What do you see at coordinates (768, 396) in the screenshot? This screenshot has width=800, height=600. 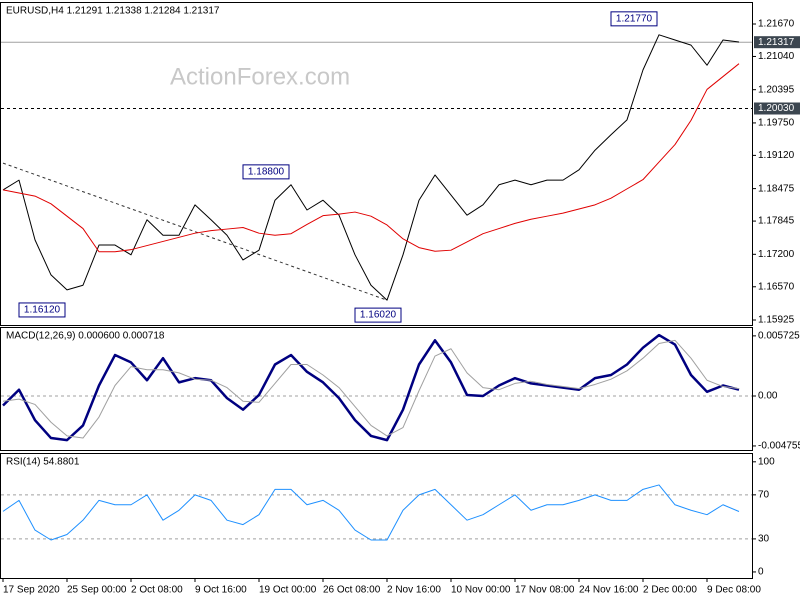 I see `y-tick-label: 0.00` at bounding box center [768, 396].